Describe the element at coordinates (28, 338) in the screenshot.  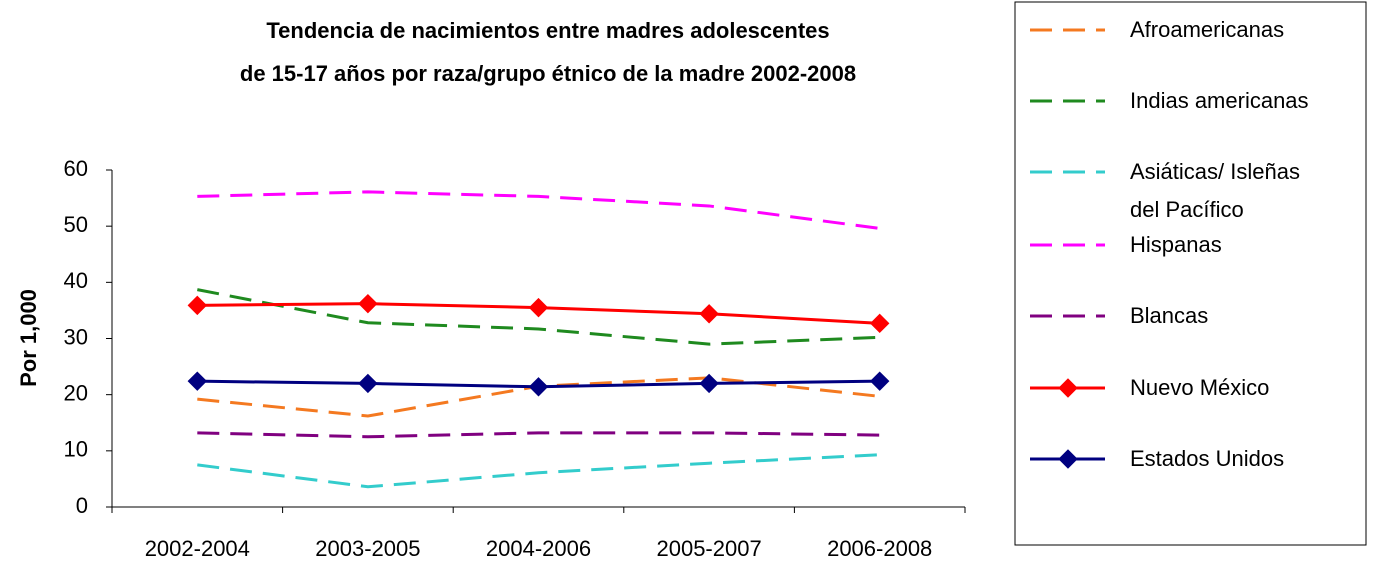
I see `y-axis-label: Por 1,000` at that location.